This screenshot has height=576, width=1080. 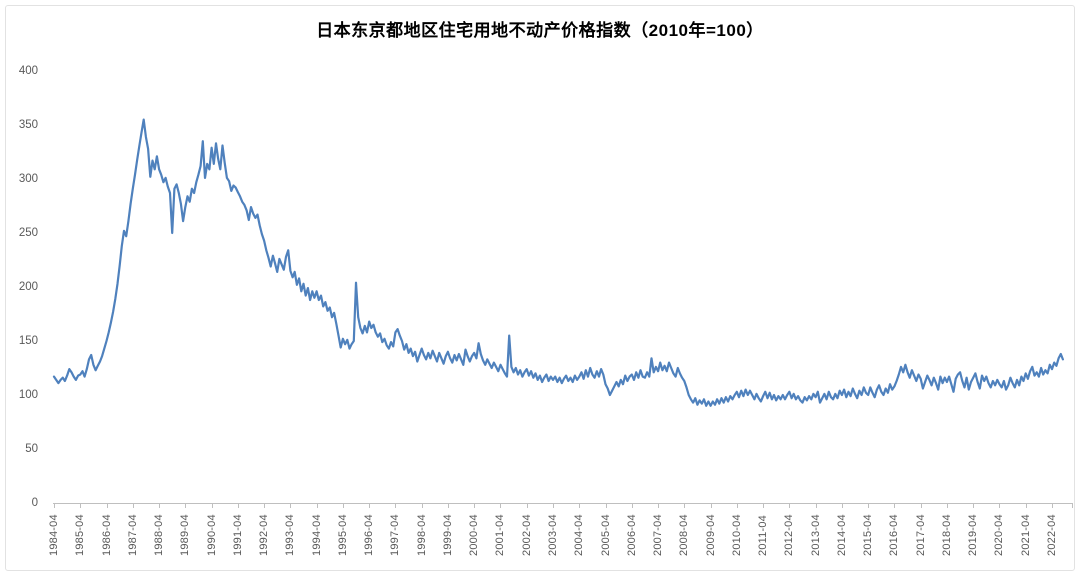 What do you see at coordinates (579, 535) in the screenshot?
I see `x-axis-tick-label: 2004-04` at bounding box center [579, 535].